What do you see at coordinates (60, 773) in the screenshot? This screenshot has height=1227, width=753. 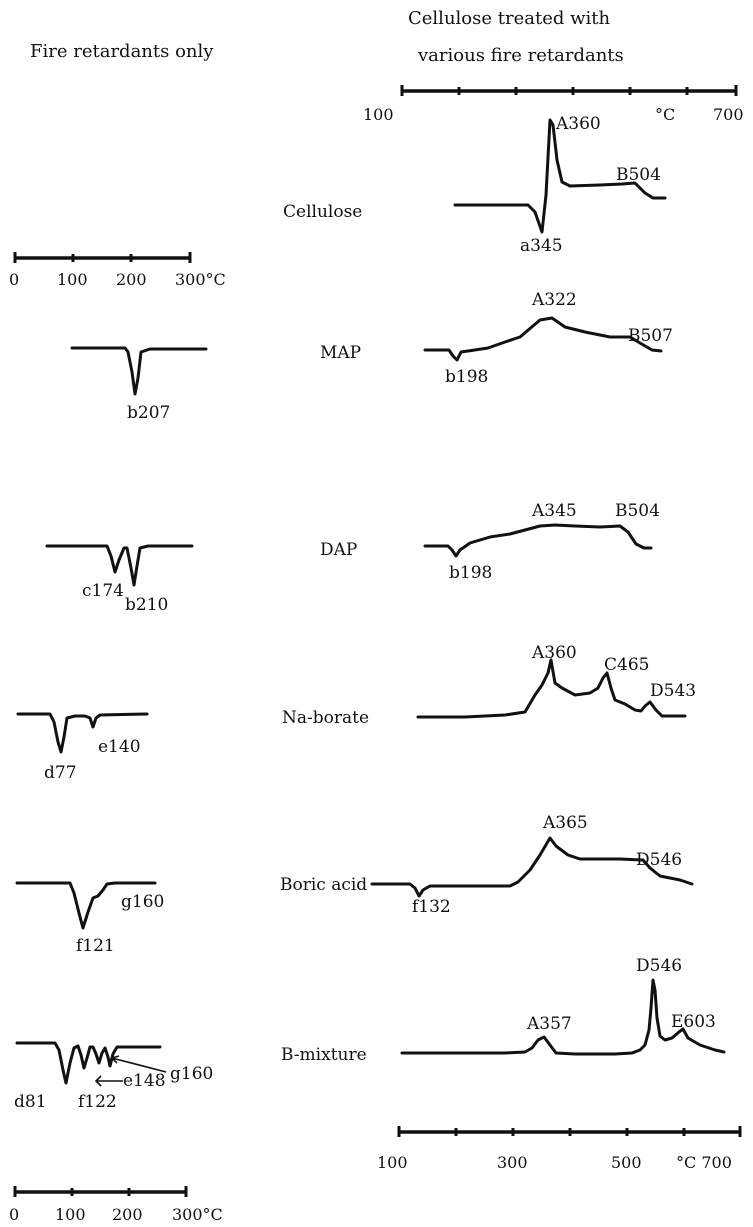 I see `peak-na-borate-d77: d77` at bounding box center [60, 773].